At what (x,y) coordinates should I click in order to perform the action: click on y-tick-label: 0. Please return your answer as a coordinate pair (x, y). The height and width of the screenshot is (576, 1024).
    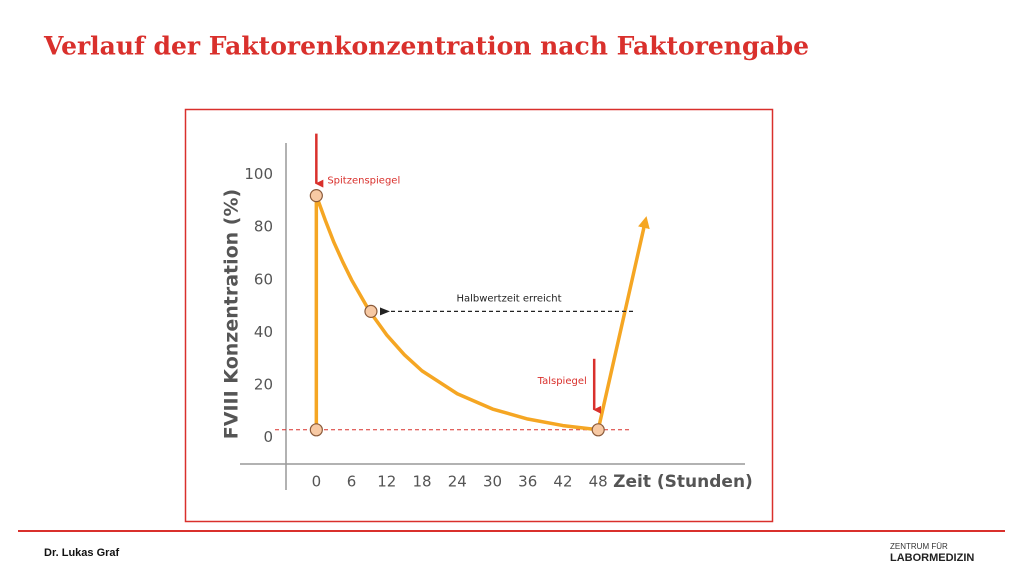
    Looking at the image, I should click on (268, 437).